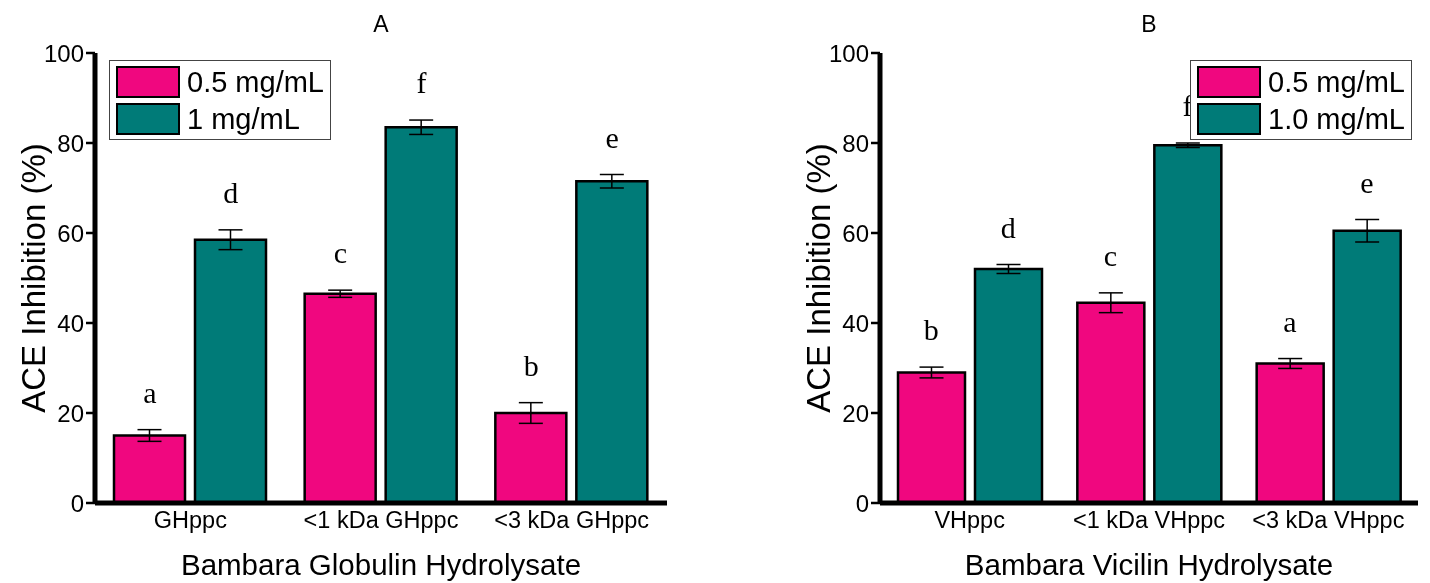 This screenshot has width=1430, height=583. Describe the element at coordinates (970, 519) in the screenshot. I see `x-tick-label: VHppc` at that location.